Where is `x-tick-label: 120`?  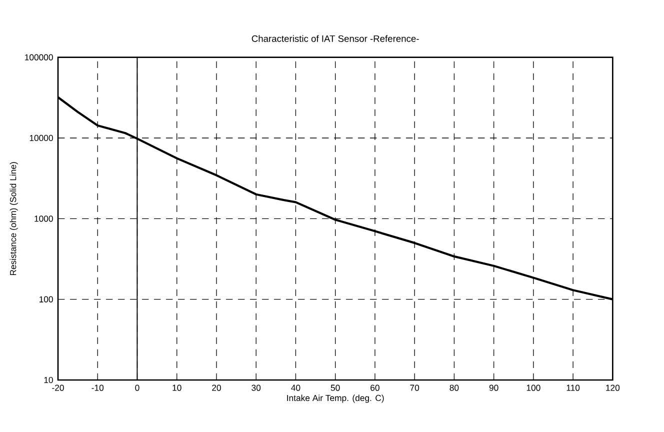
x-tick-label: 120 is located at coordinates (613, 387).